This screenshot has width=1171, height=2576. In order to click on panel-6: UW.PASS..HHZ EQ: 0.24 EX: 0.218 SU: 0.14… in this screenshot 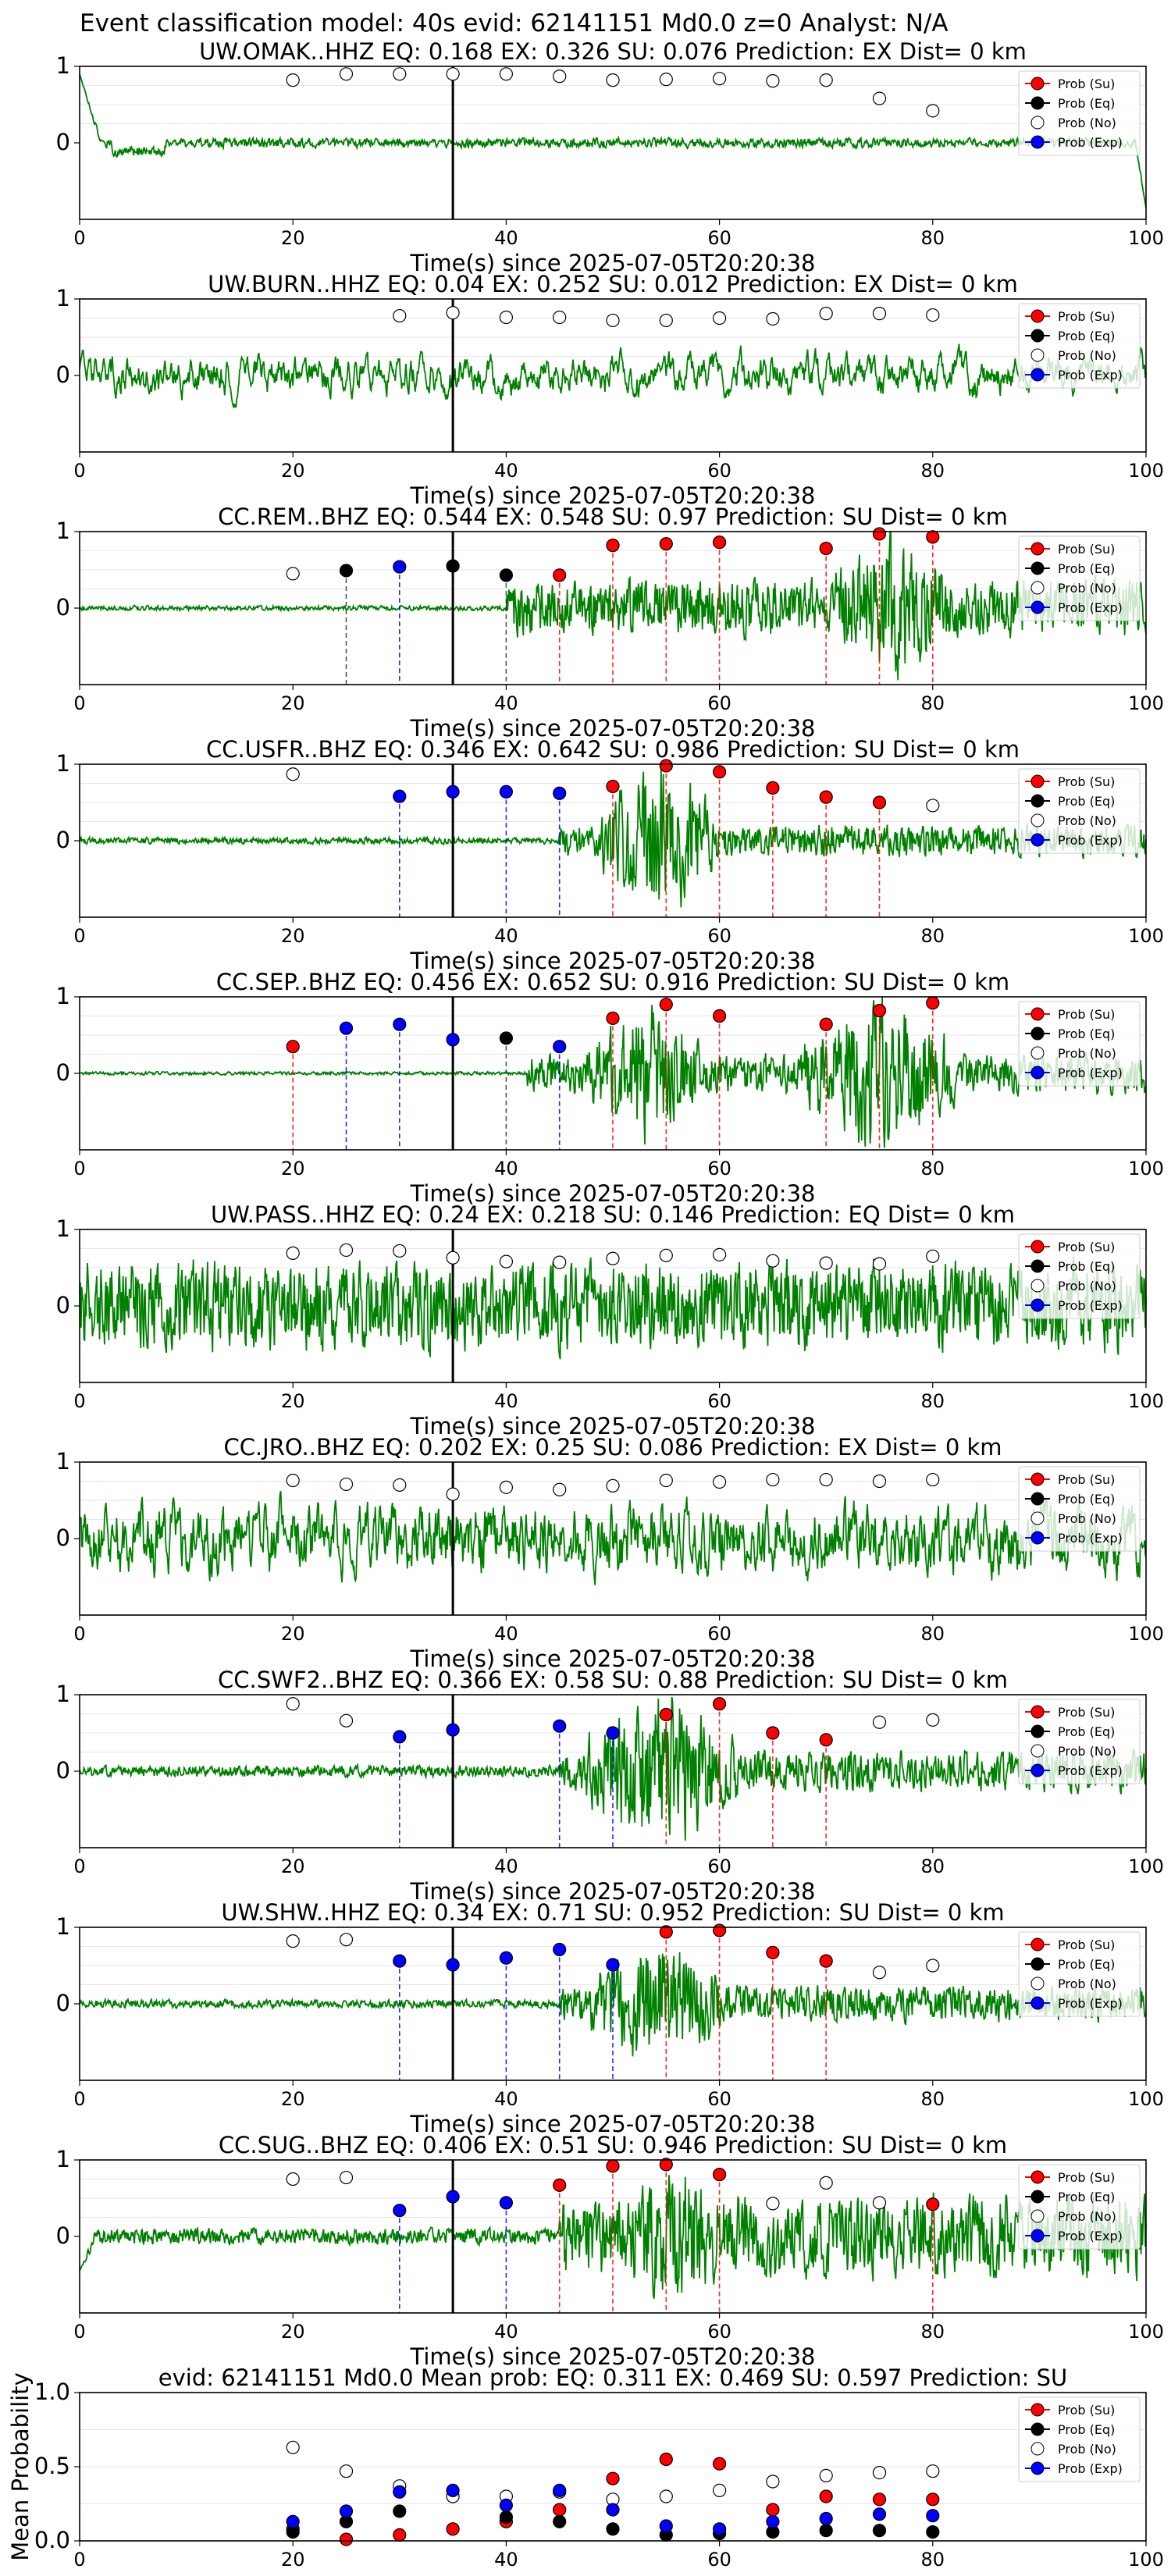, I will do `click(610, 1320)`.